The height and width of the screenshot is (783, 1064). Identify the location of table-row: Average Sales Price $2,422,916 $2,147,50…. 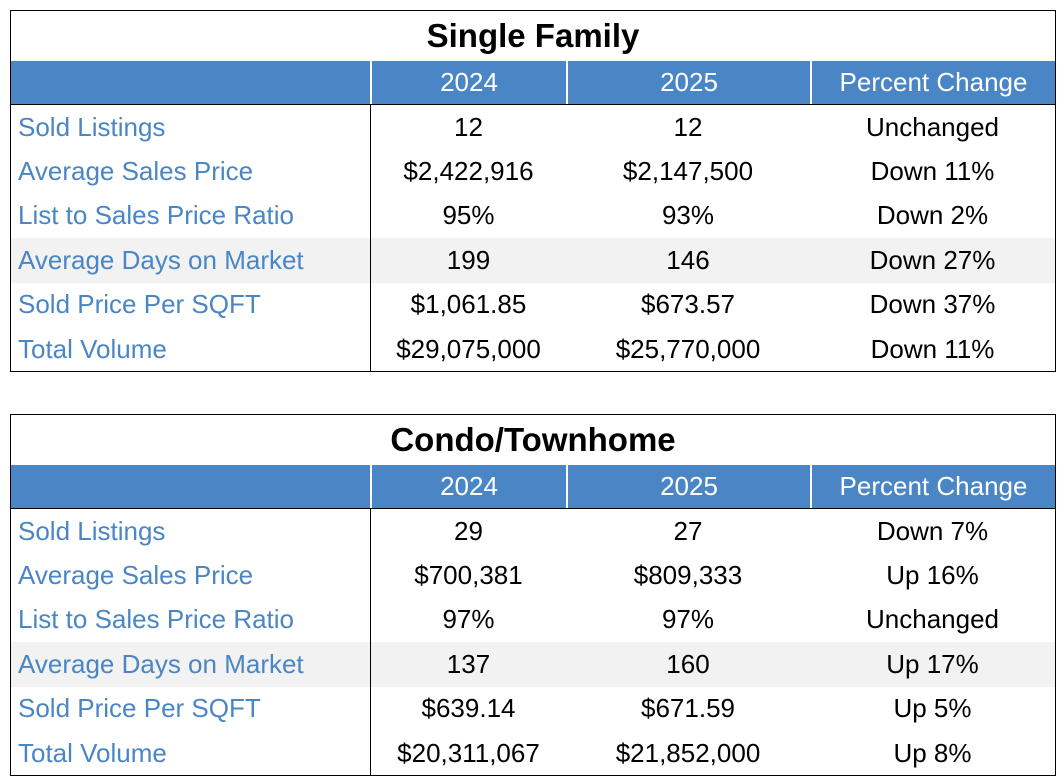
(533, 171).